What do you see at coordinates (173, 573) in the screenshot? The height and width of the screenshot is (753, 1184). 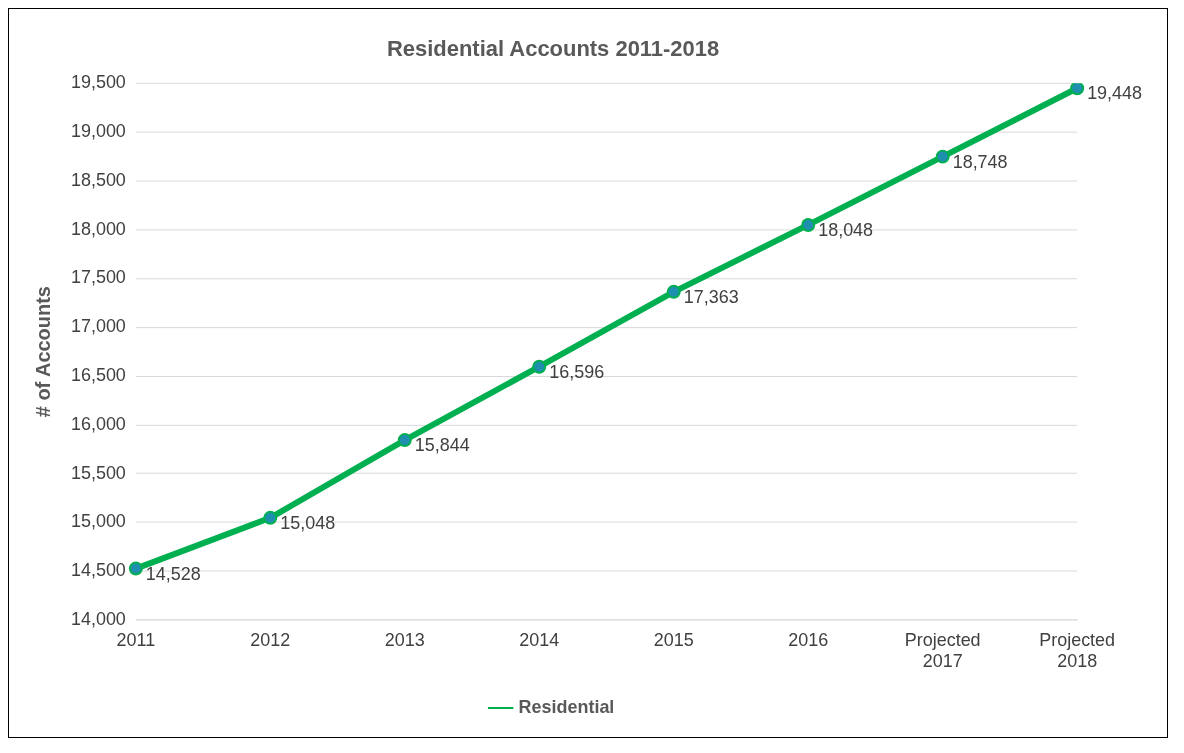 I see `data-label: 14,528` at bounding box center [173, 573].